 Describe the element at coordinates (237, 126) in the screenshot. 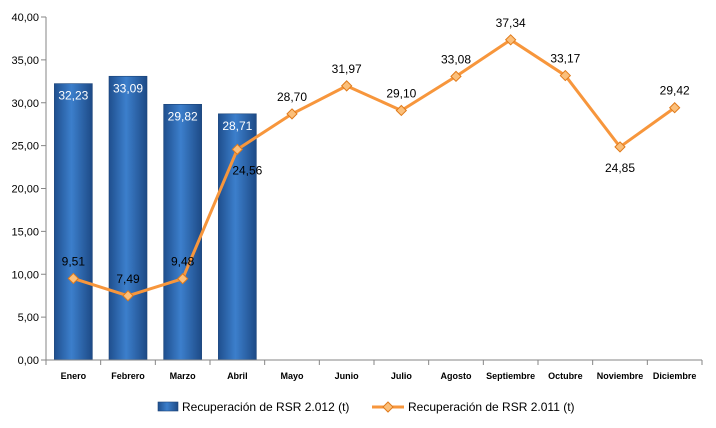

I see `bar-data-label: 28,71` at that location.